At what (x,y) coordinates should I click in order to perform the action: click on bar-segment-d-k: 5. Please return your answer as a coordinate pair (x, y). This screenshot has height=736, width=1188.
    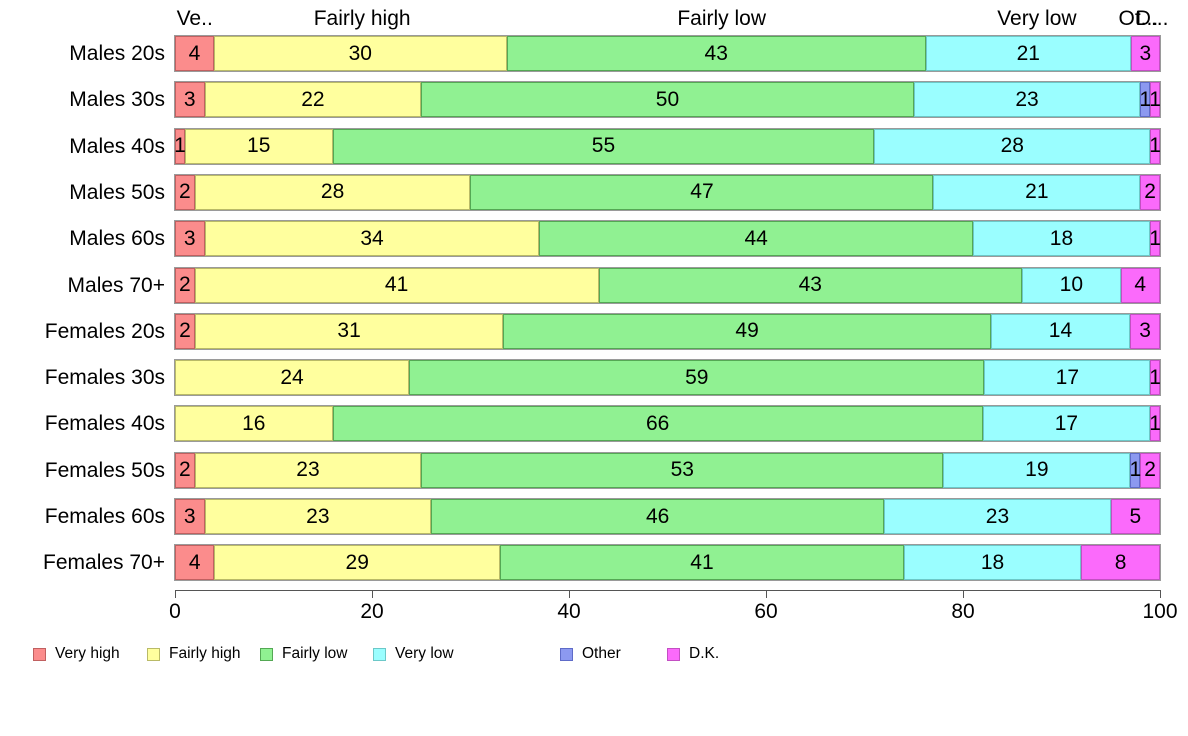
    Looking at the image, I should click on (1135, 516).